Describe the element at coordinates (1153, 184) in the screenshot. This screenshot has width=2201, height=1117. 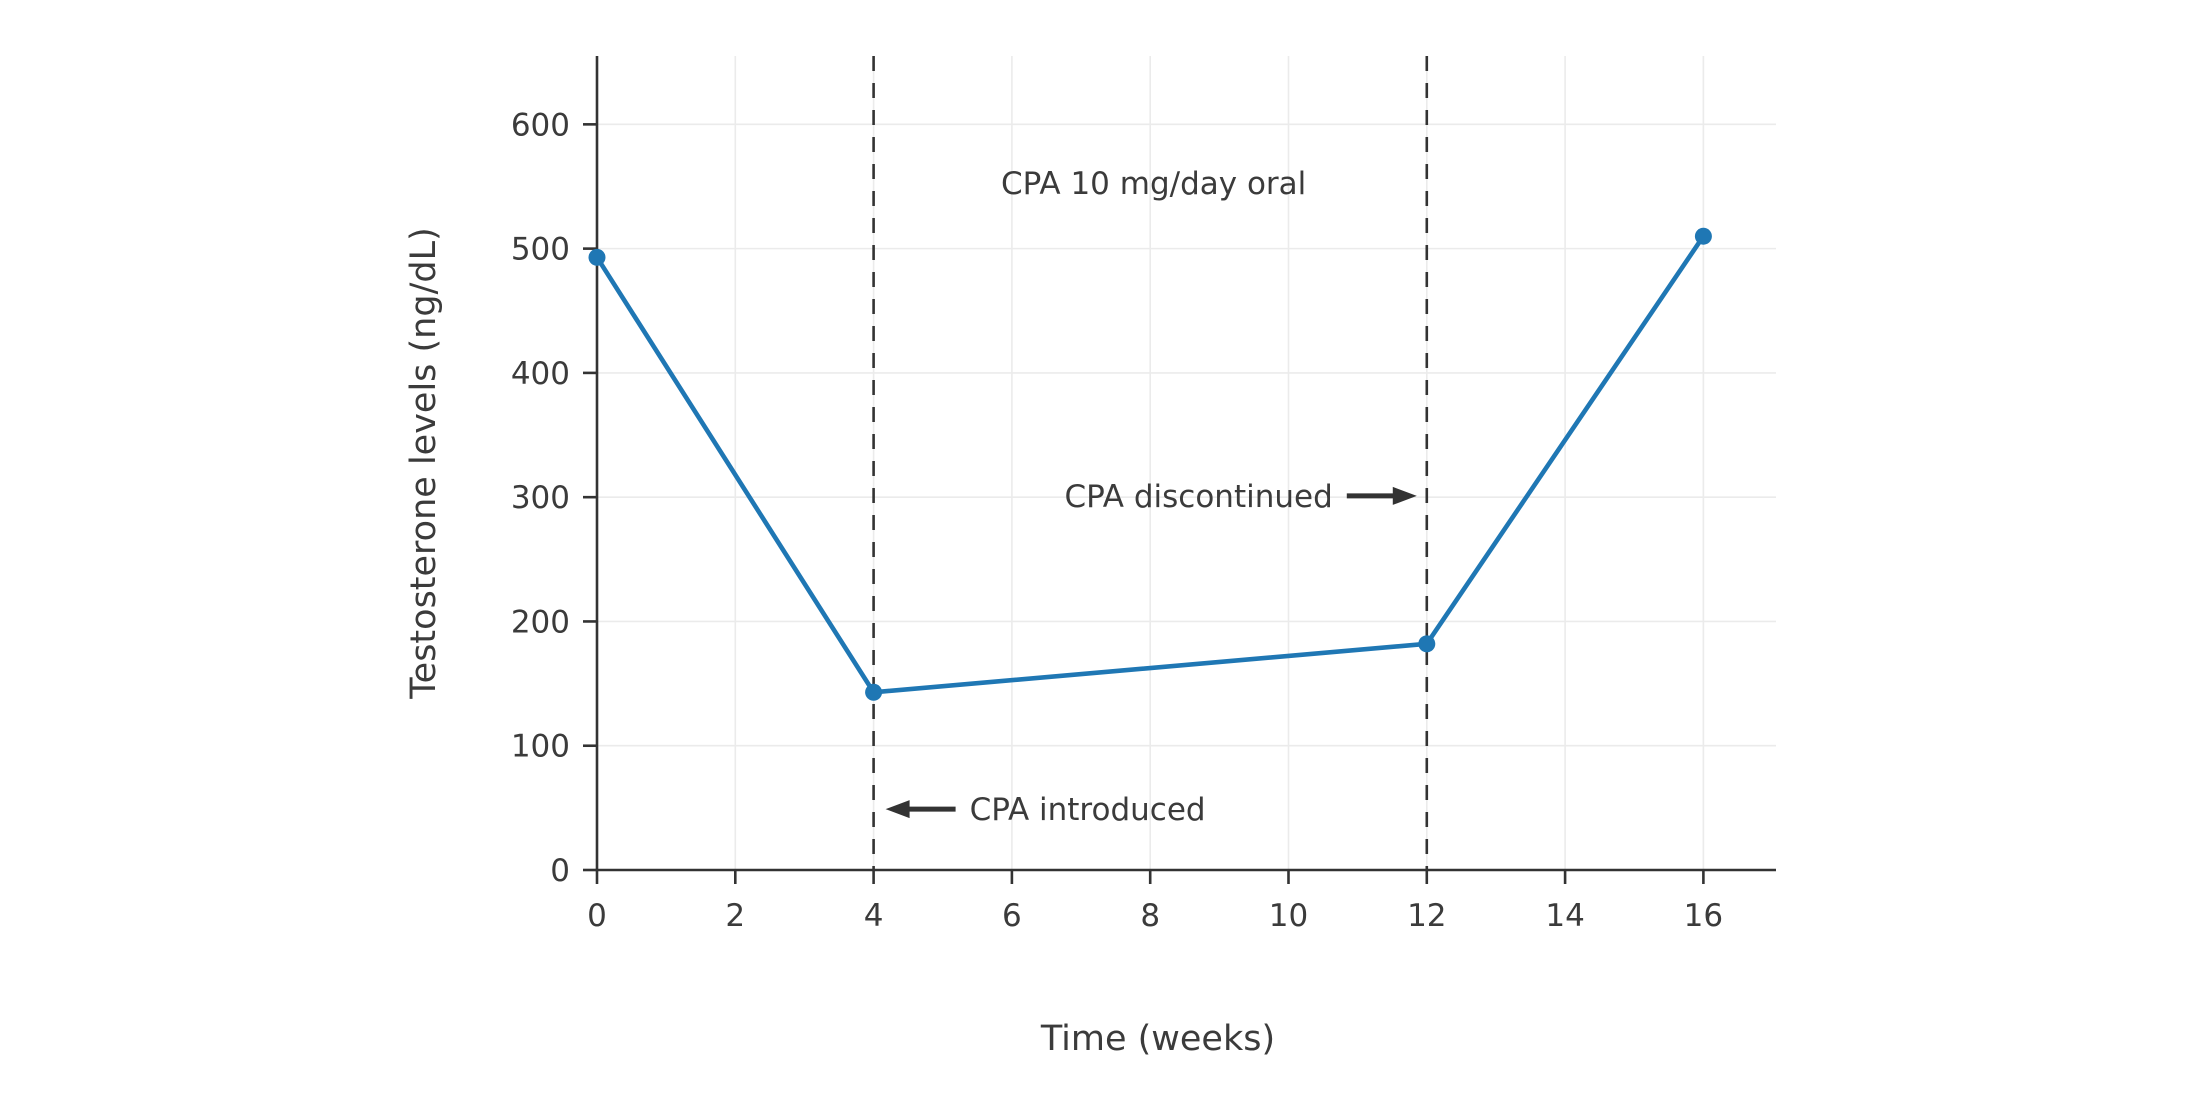
I see `cpa-dose-label: CPA 10 mg/day oral` at that location.